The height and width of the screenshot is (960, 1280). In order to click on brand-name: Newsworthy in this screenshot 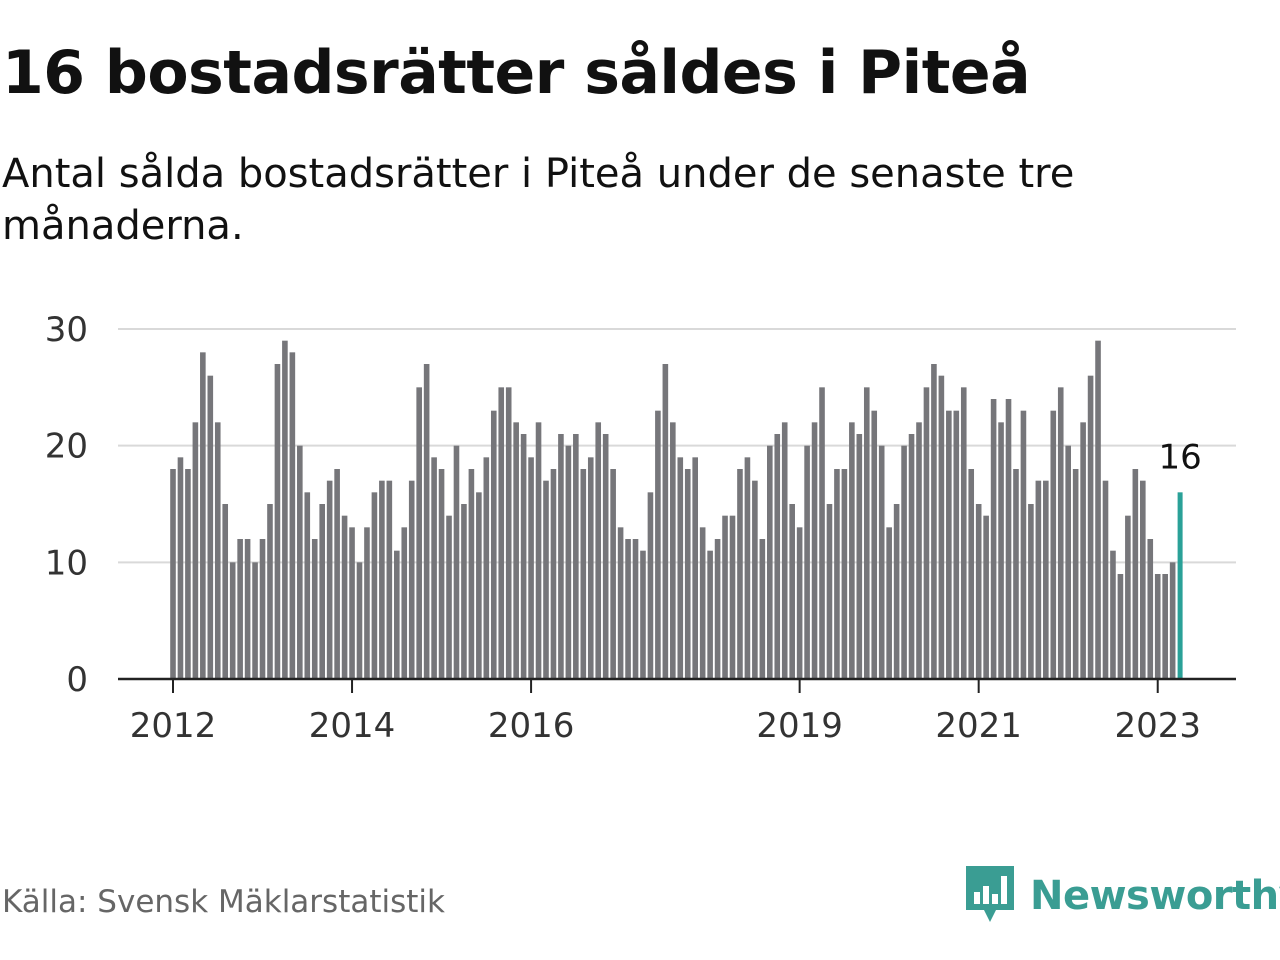, I will do `click(1155, 896)`.